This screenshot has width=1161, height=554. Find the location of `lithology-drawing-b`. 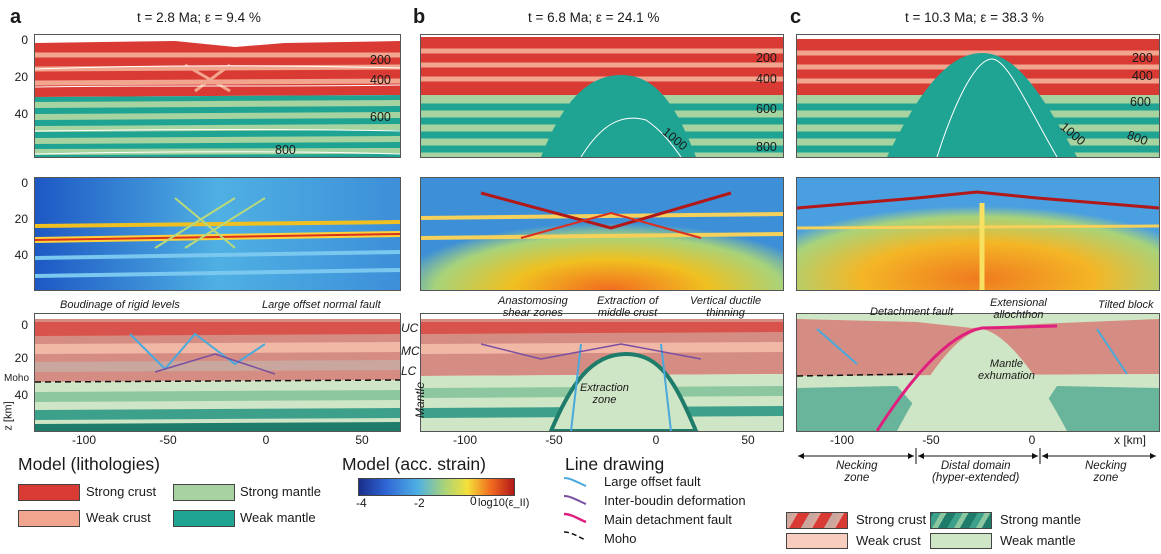

lithology-drawing-b is located at coordinates (602, 96).